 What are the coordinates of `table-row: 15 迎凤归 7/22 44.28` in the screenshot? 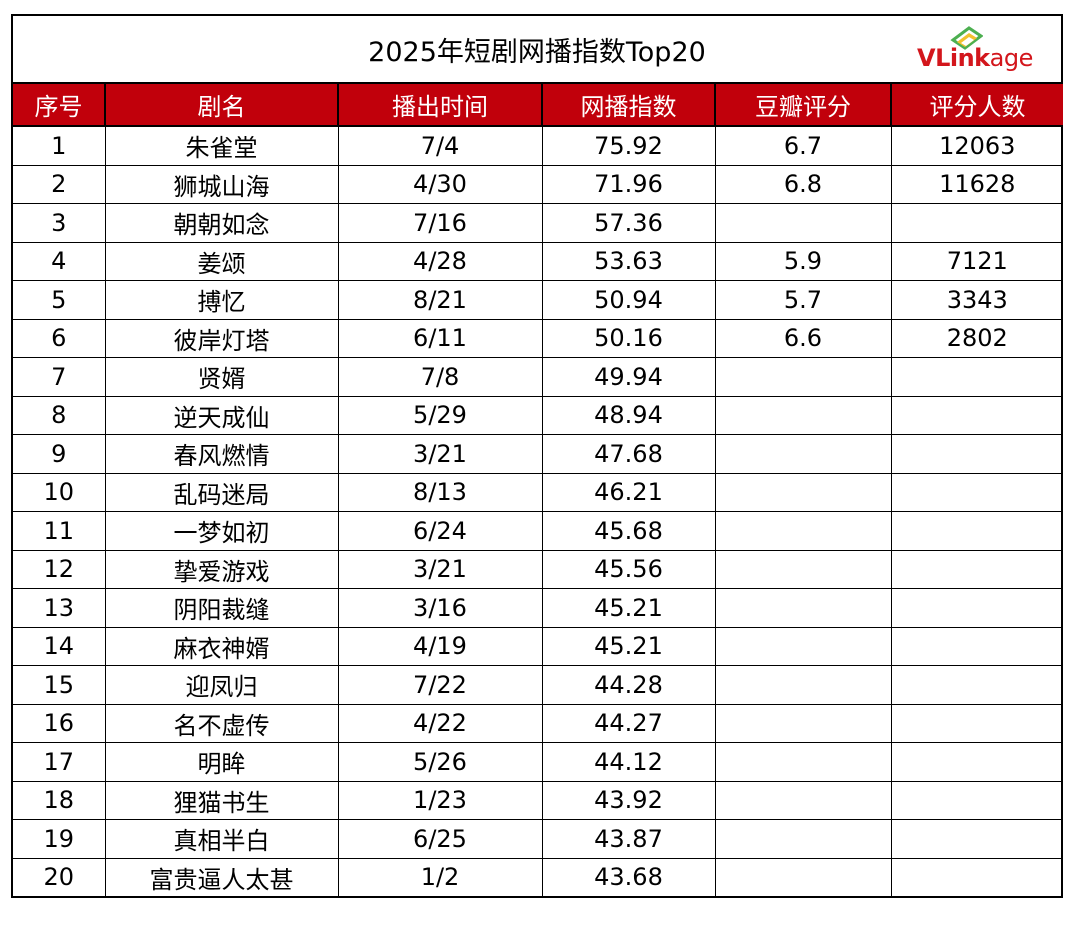 It's located at (538, 684).